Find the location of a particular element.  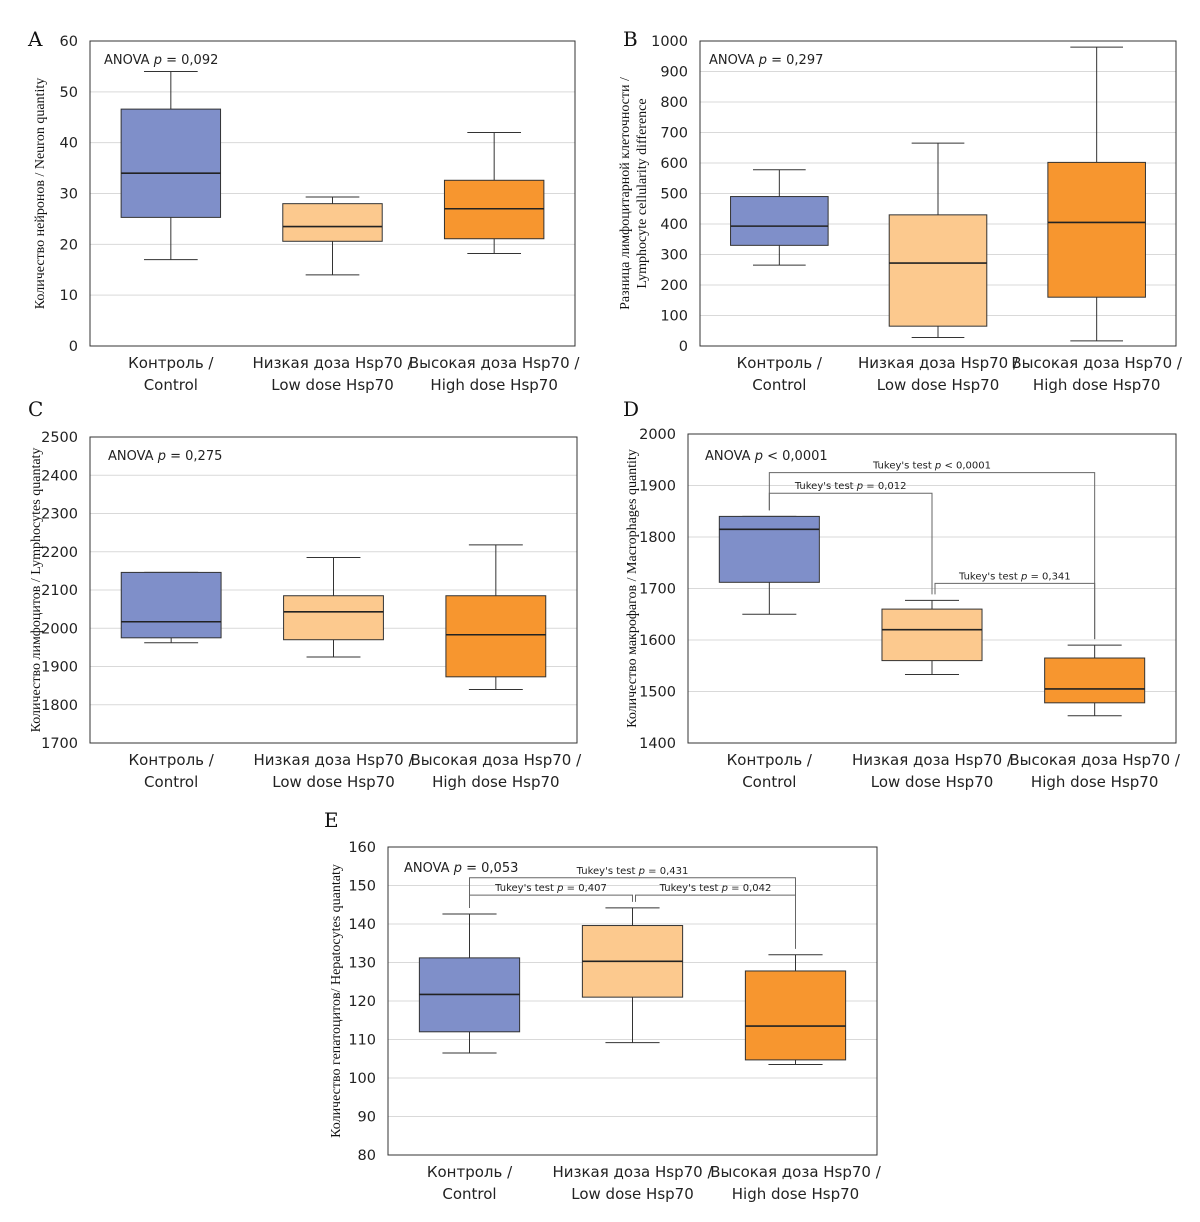

y-tick-label: 2100 is located at coordinates (59, 591).